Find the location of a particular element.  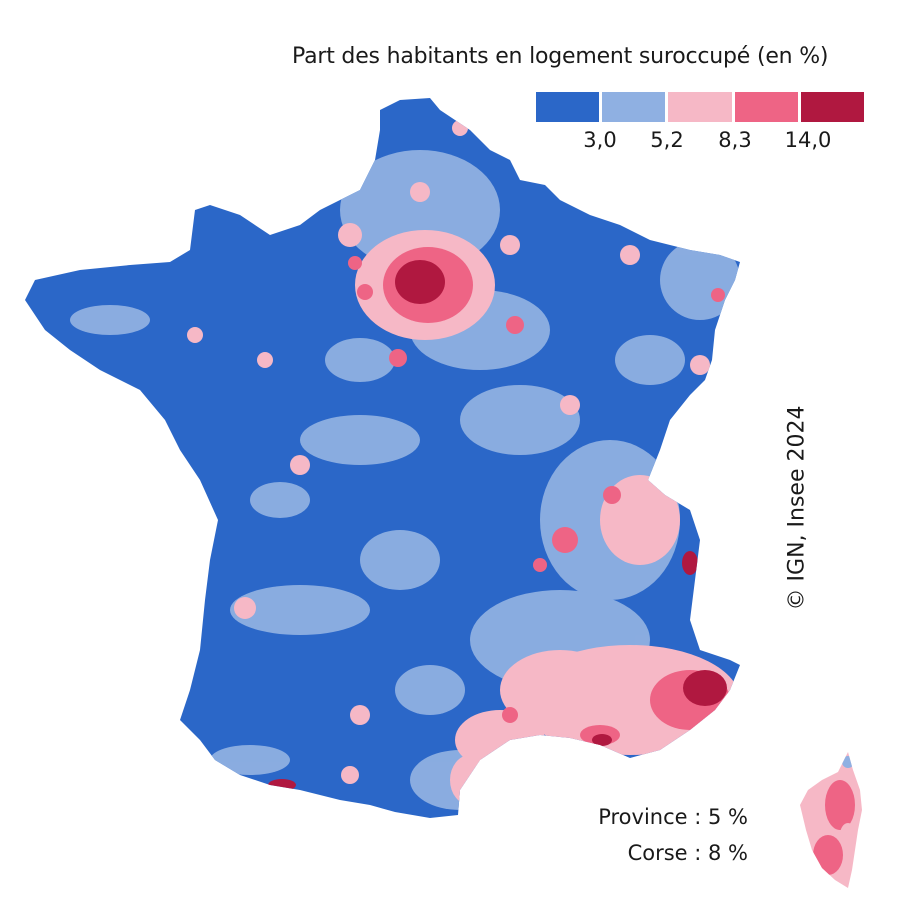

legend-color-scale is located at coordinates (700, 107).